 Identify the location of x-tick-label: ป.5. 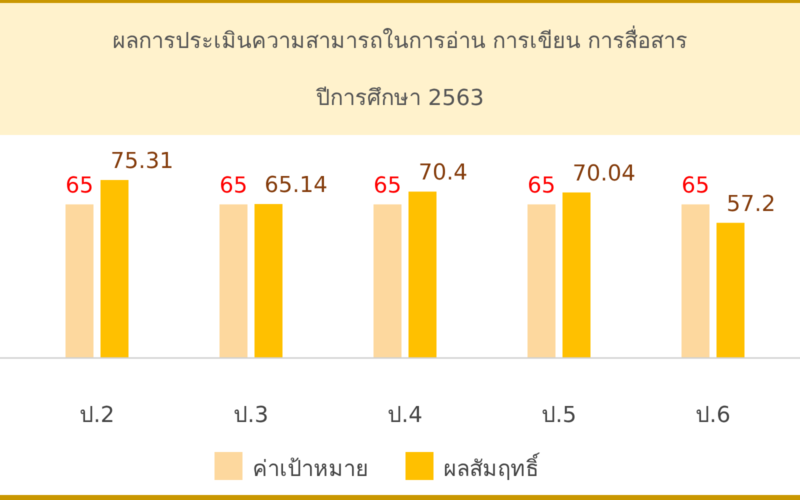
(559, 415).